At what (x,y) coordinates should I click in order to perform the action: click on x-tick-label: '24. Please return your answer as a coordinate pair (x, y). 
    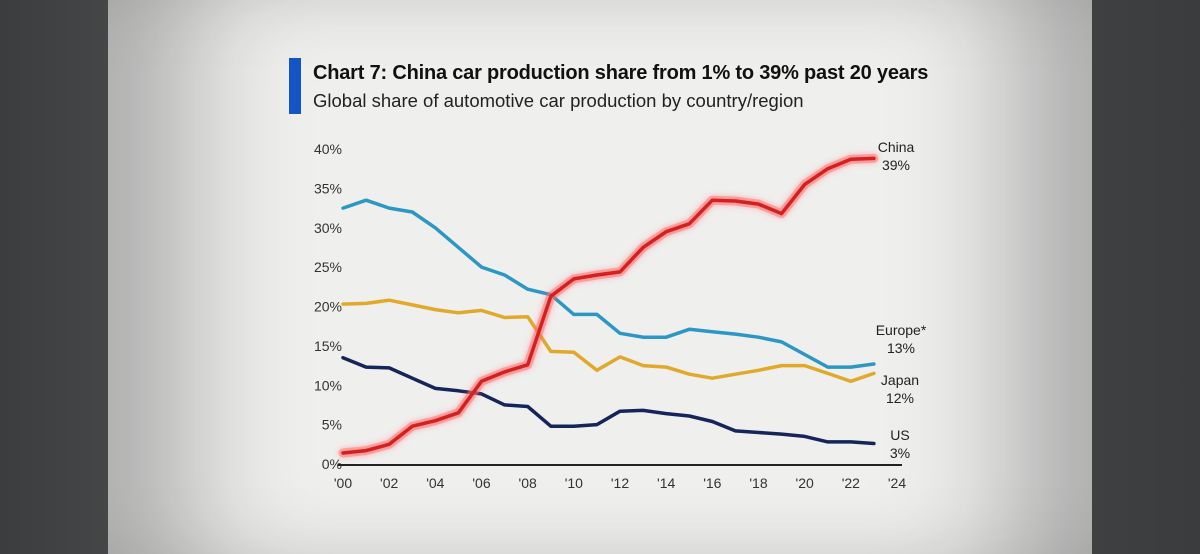
    Looking at the image, I should click on (897, 483).